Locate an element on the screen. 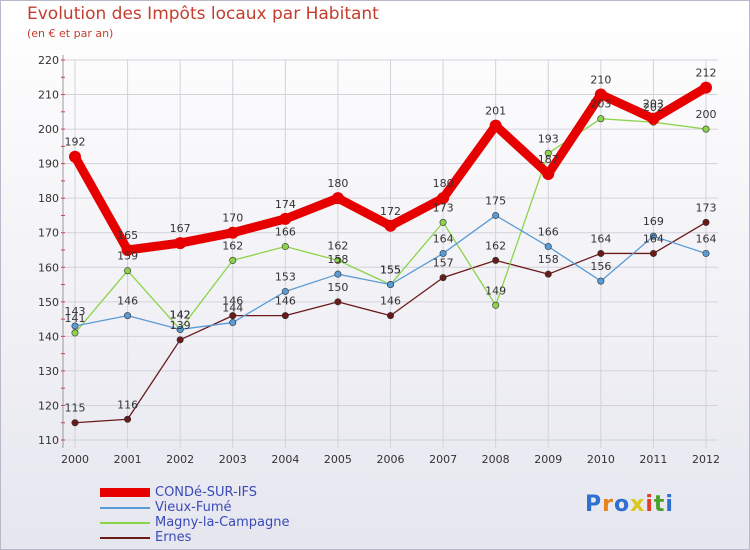  data-label: 155 is located at coordinates (390, 270).